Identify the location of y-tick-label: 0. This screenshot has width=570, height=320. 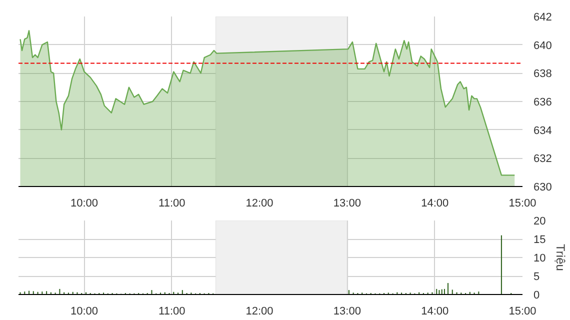
(537, 296).